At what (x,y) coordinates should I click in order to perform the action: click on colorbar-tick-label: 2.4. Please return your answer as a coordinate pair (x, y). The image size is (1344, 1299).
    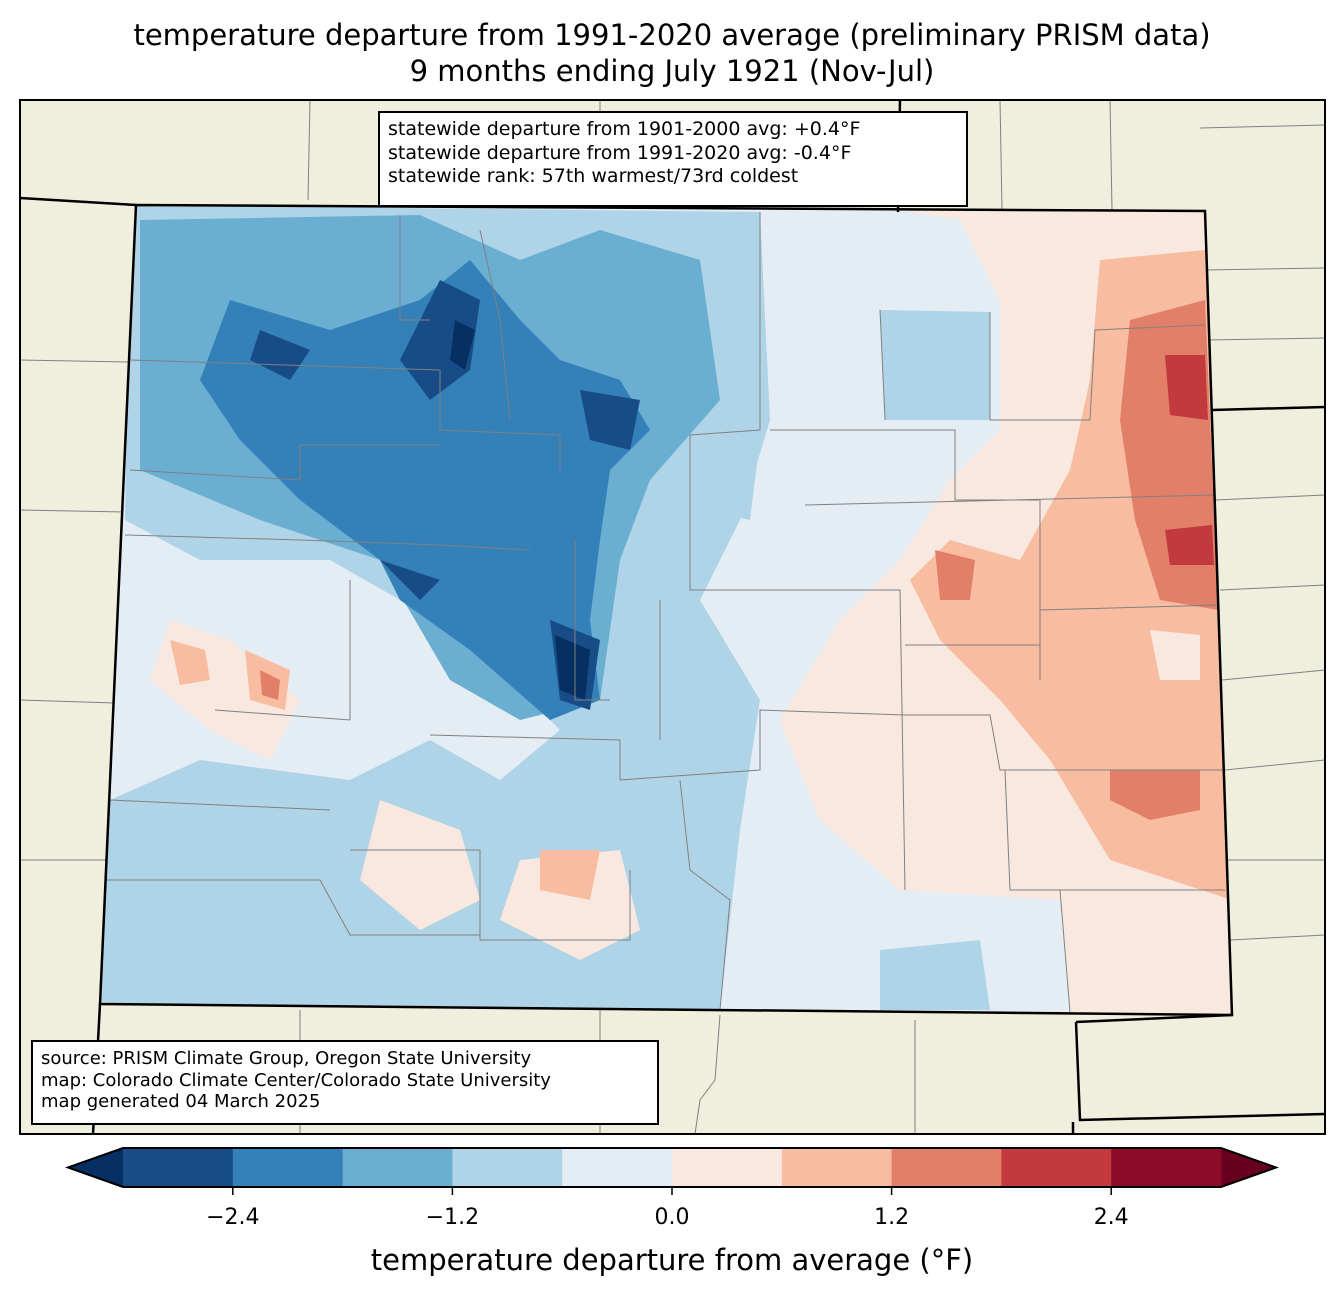
    Looking at the image, I should click on (1111, 1217).